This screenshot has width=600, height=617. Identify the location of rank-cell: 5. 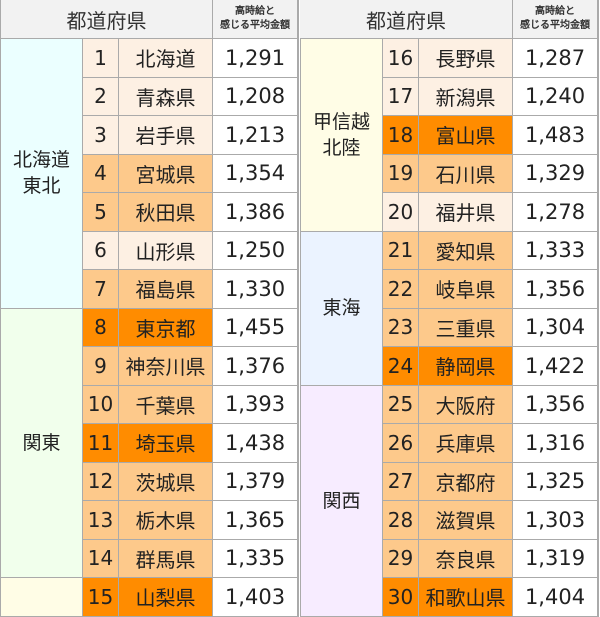
(101, 212).